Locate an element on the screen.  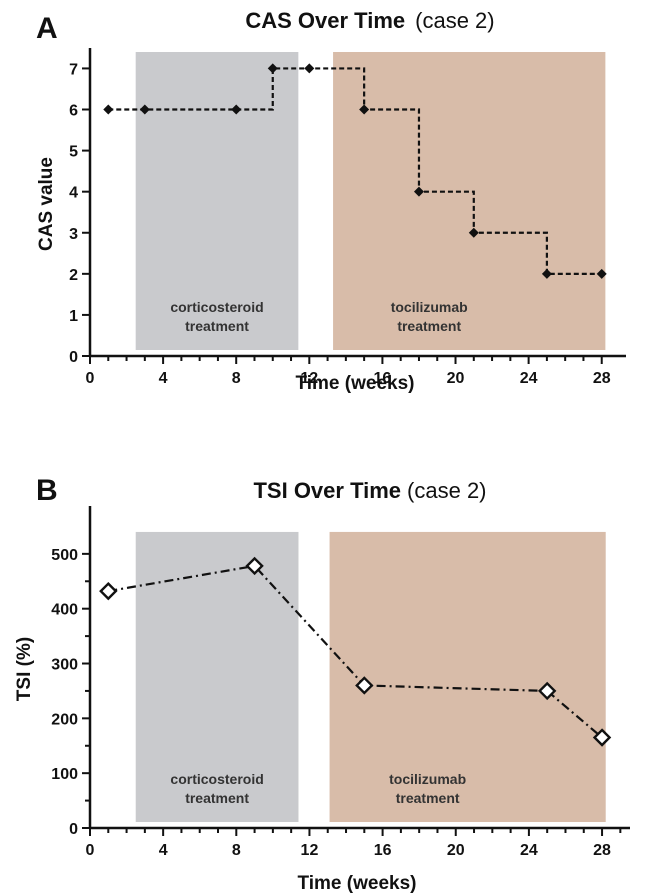
panel-b-y-tick-label: 100 is located at coordinates (64, 774).